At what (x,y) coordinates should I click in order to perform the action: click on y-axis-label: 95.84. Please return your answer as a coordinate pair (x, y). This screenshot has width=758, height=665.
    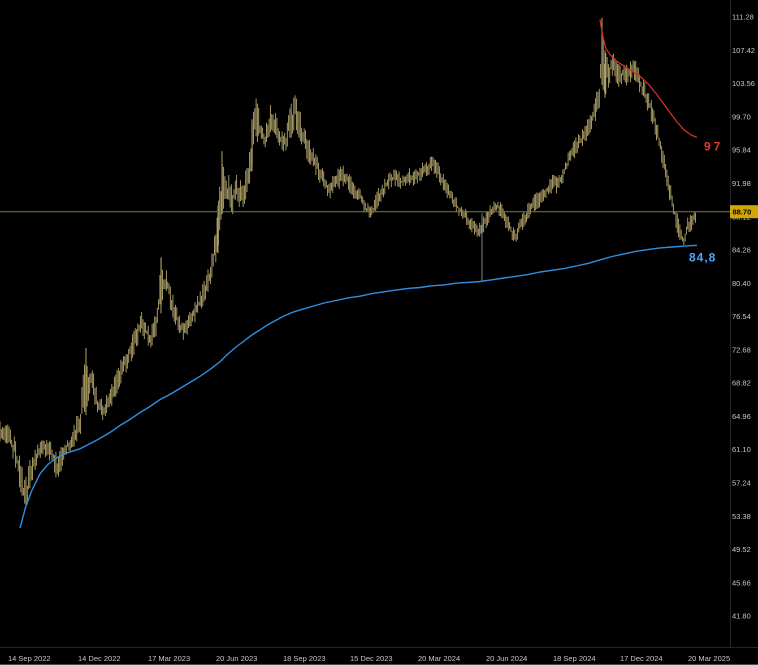
    Looking at the image, I should click on (741, 150).